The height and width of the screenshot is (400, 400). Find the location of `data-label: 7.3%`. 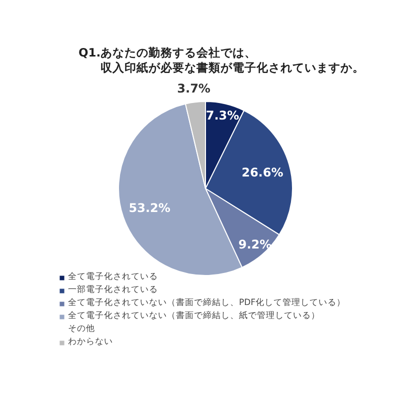

data-label: 7.3% is located at coordinates (223, 115).